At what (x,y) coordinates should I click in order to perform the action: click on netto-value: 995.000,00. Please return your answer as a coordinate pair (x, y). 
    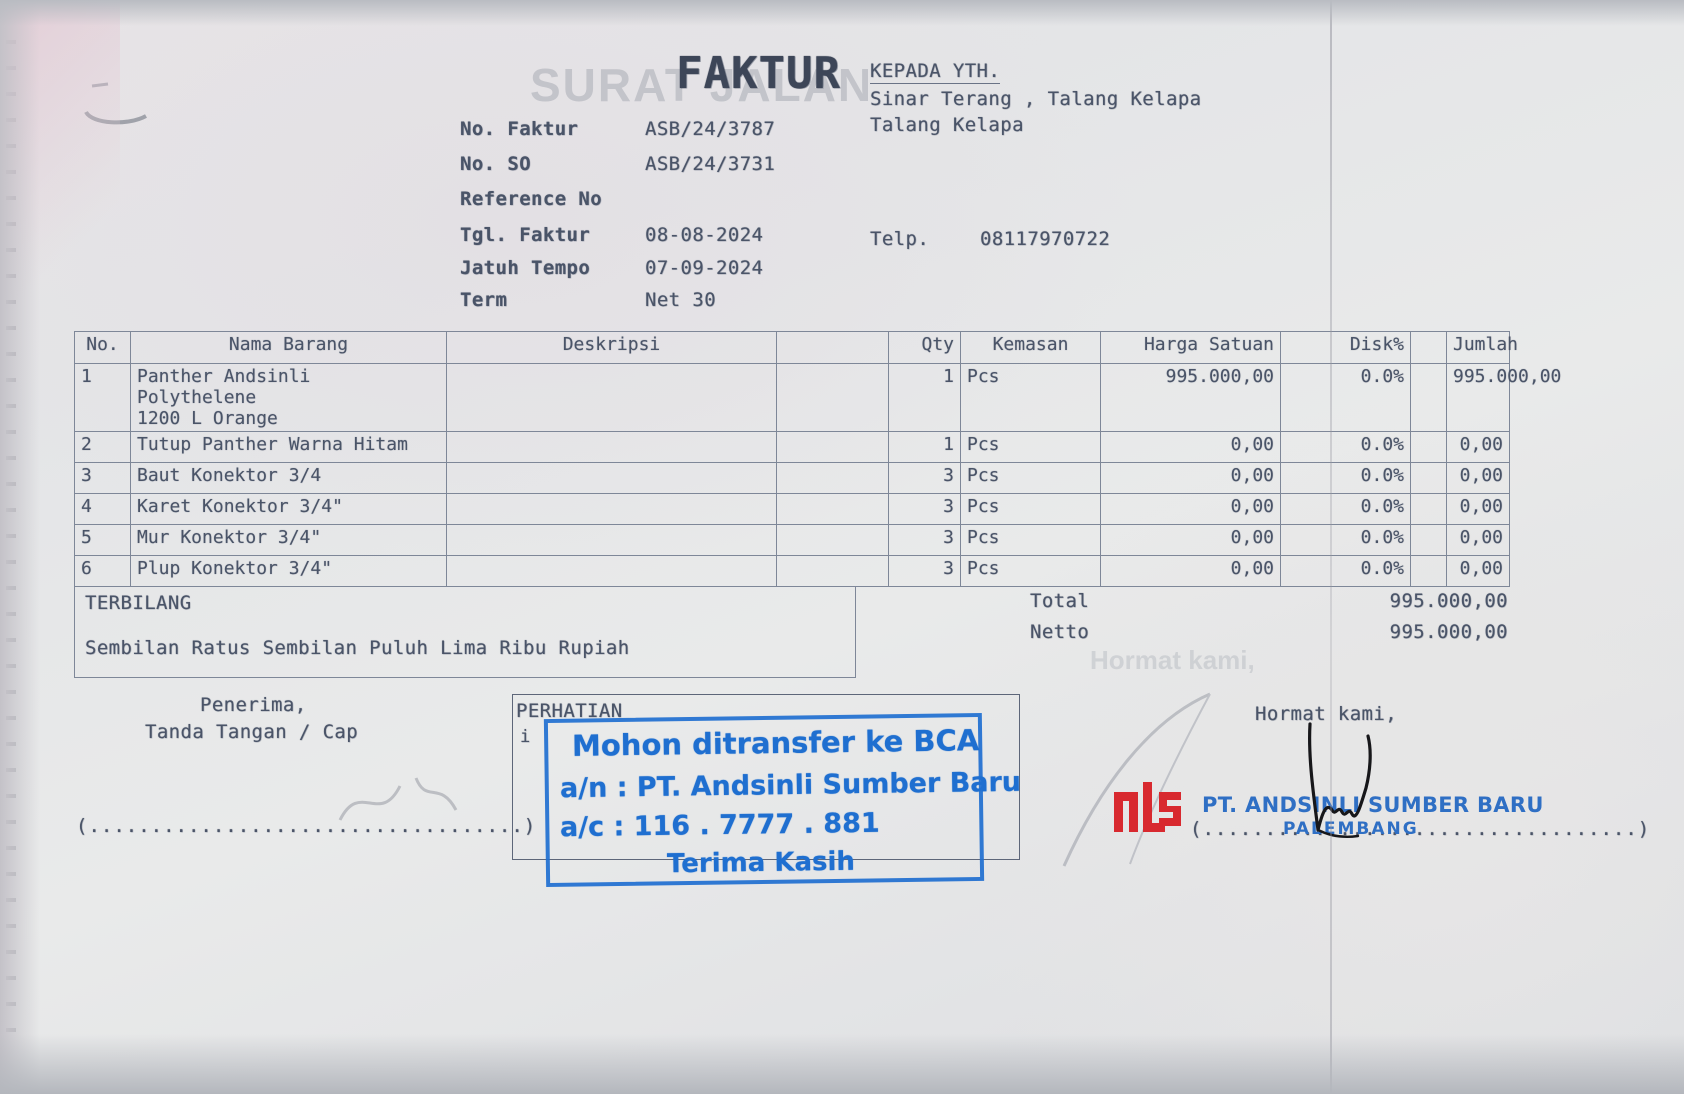
    Looking at the image, I should click on (1448, 632).